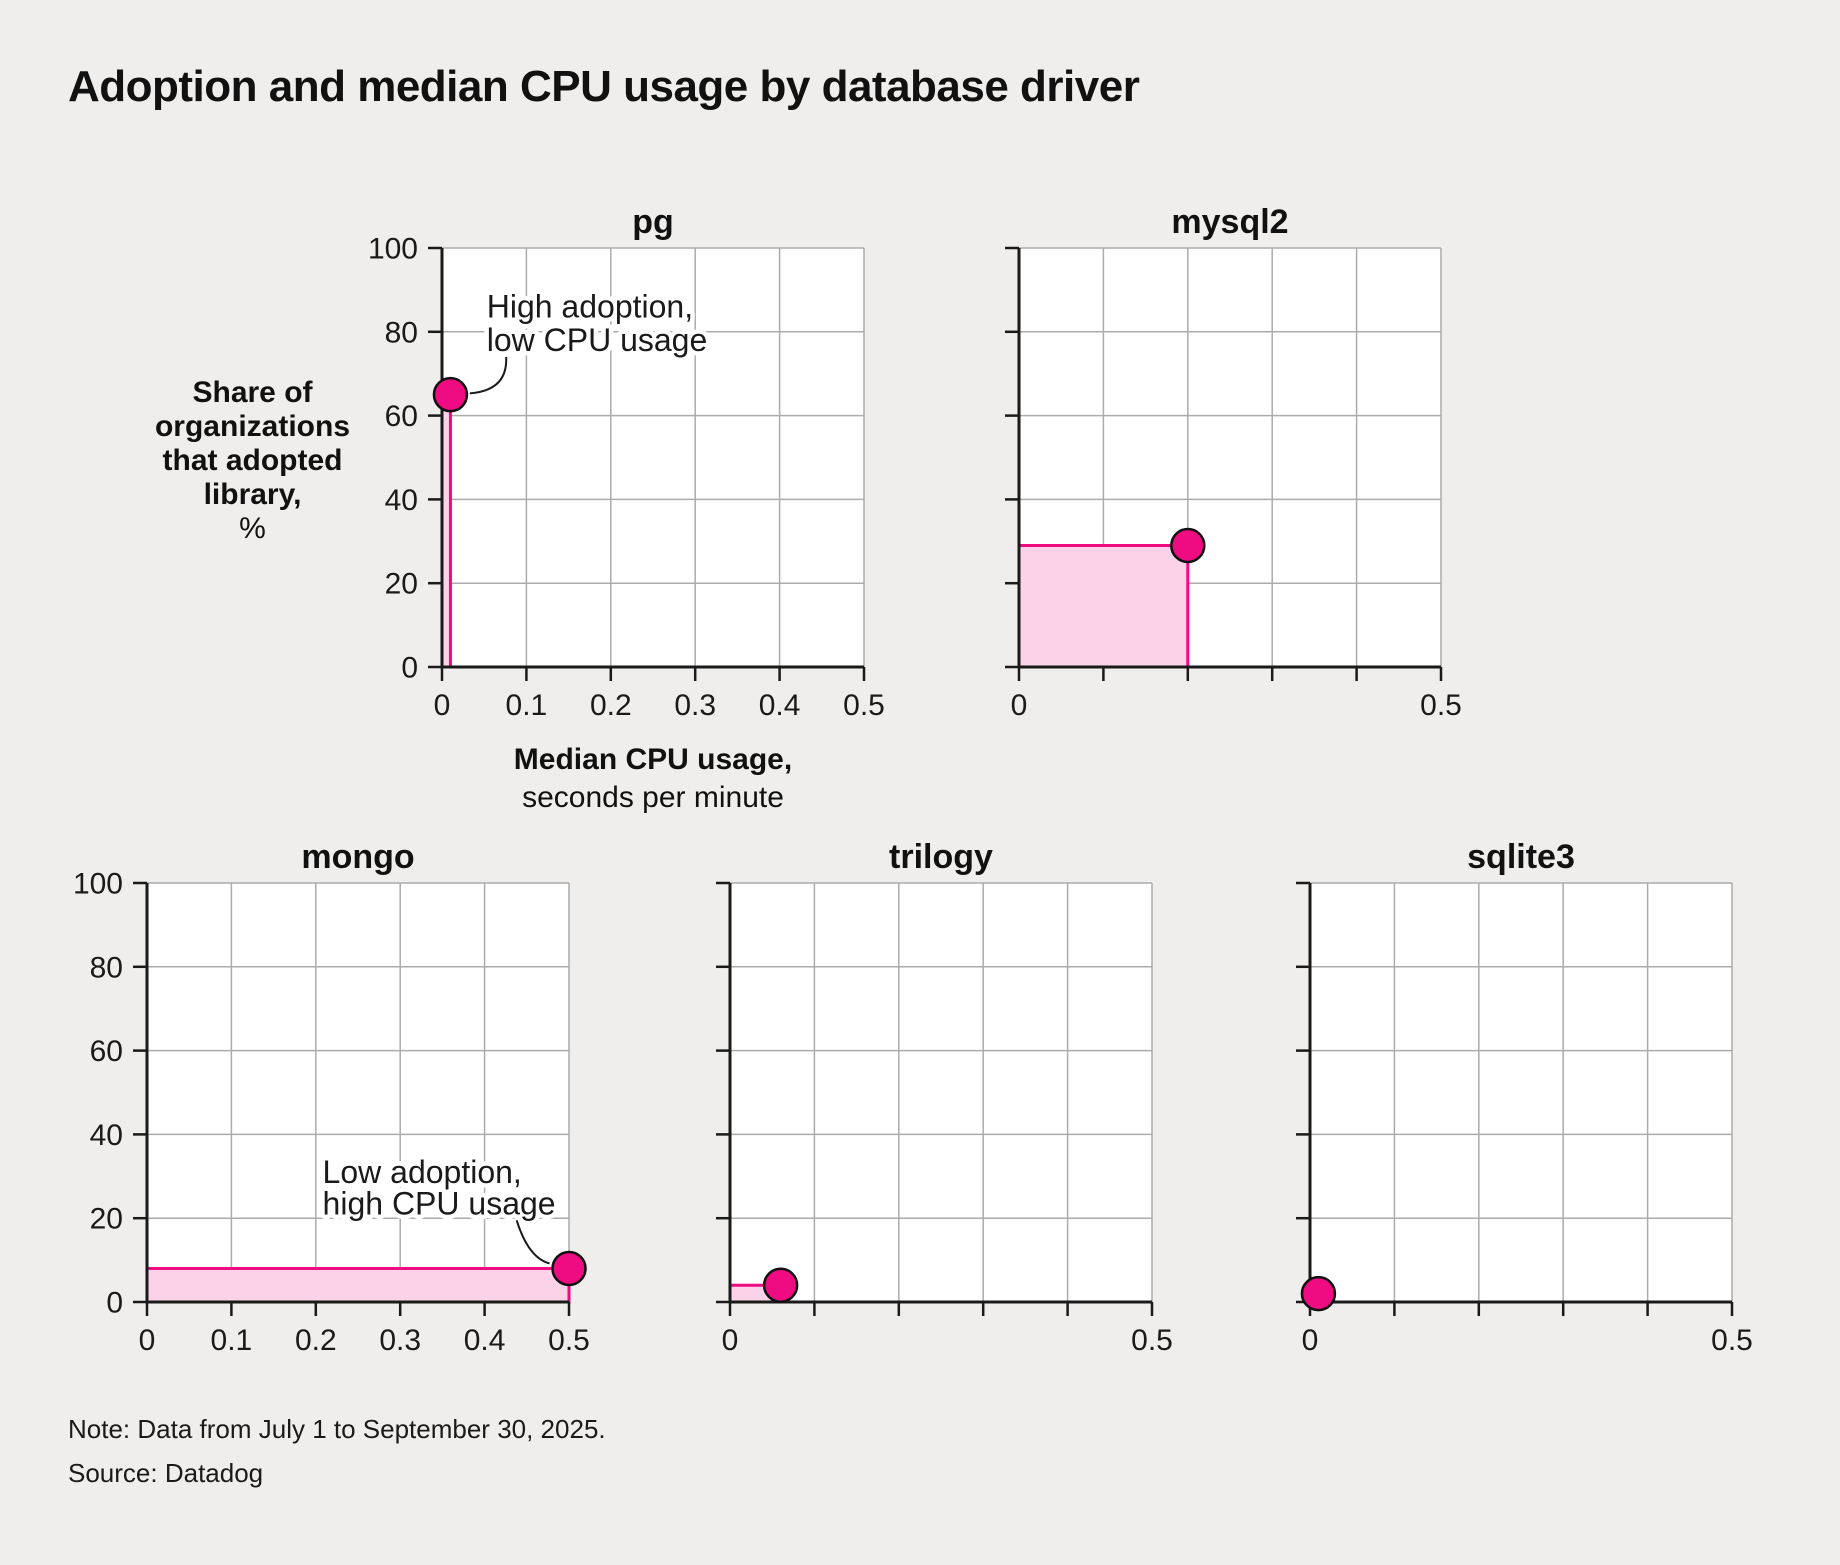 The width and height of the screenshot is (1840, 1565). I want to click on svg-text: low CPU usage, so click(597, 340).